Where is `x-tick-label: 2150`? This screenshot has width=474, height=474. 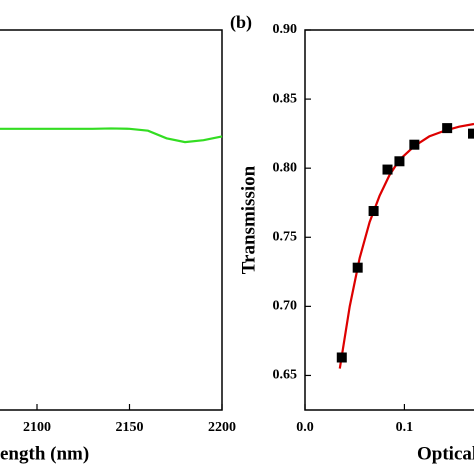
x-tick-label: 2150 is located at coordinates (130, 427).